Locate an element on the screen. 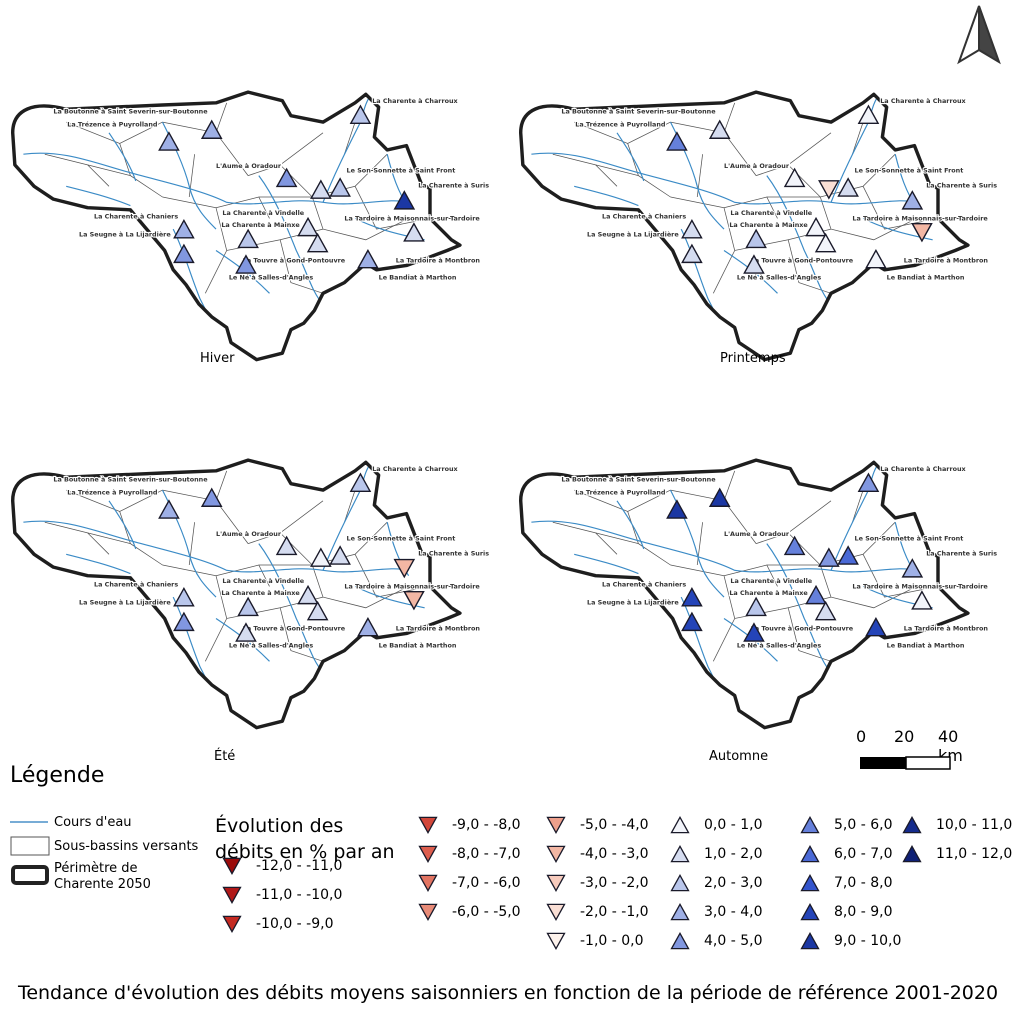  evolution-legend-title: Évolution des débits en % par an is located at coordinates (305, 839).